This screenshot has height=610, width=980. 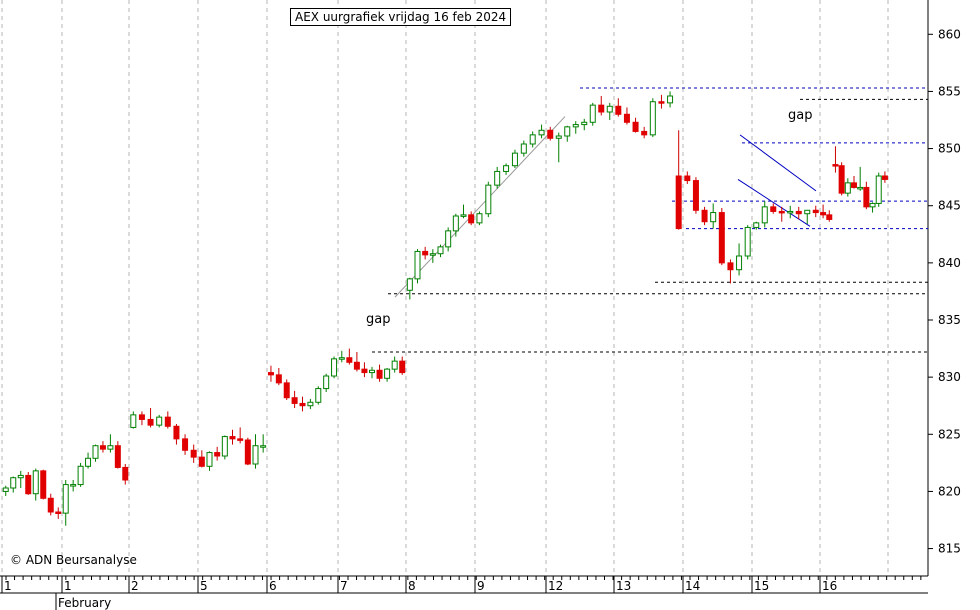 I want to click on x-tick-label: 2, so click(x=135, y=586).